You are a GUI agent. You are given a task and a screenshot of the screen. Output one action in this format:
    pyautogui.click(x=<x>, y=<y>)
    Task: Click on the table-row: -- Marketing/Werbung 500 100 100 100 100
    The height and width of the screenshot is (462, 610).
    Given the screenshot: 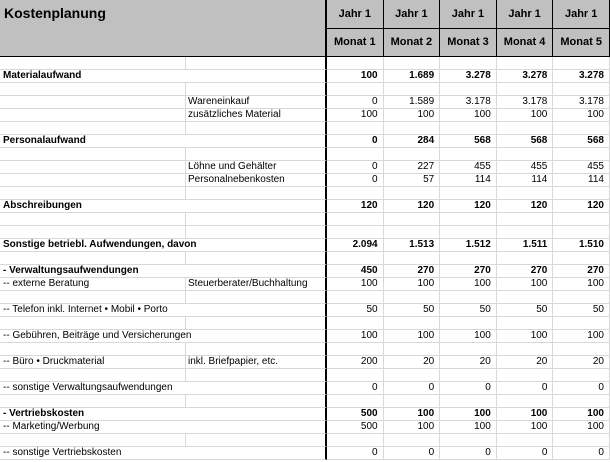 What is the action you would take?
    pyautogui.click(x=305, y=427)
    